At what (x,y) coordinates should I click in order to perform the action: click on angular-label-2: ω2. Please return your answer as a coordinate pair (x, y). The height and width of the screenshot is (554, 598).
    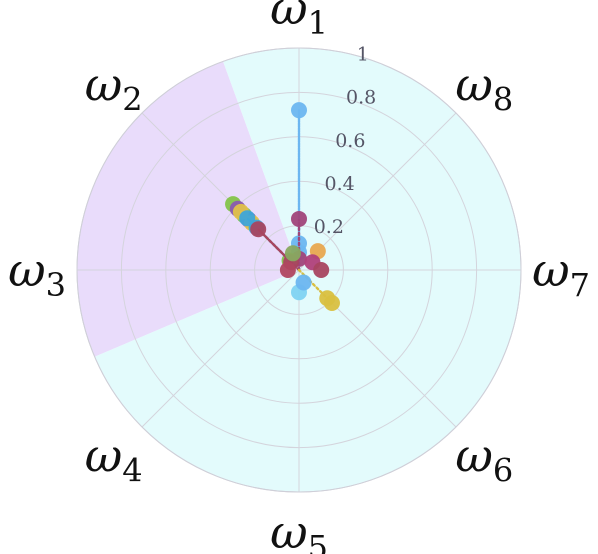
    Looking at the image, I should click on (114, 88).